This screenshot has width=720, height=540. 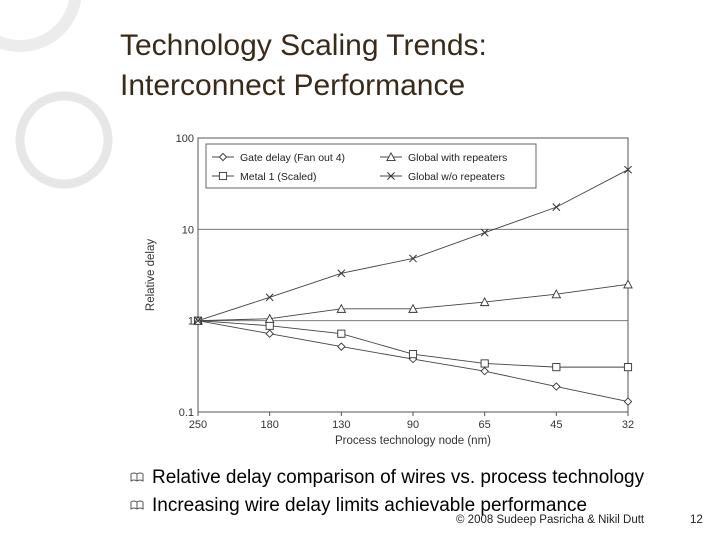 I want to click on x-axis-label: Process technology node (nm), so click(x=413, y=441).